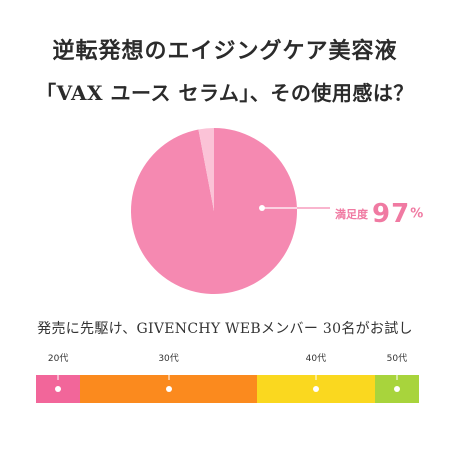 Image resolution: width=450 pixels, height=450 pixels. What do you see at coordinates (58, 359) in the screenshot?
I see `age-tick-label: 20代` at bounding box center [58, 359].